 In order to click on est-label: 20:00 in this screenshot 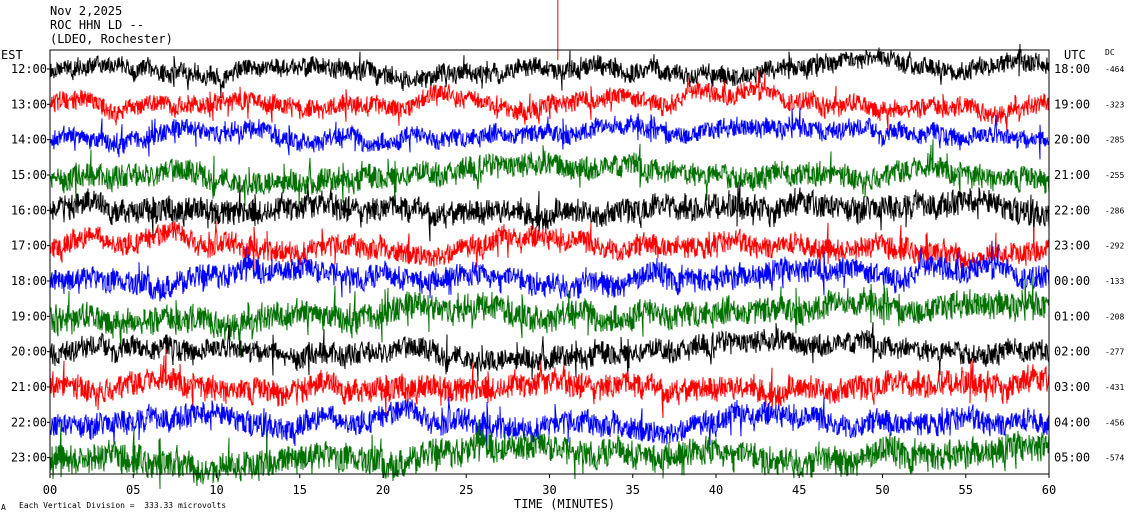, I will do `click(29, 352)`.